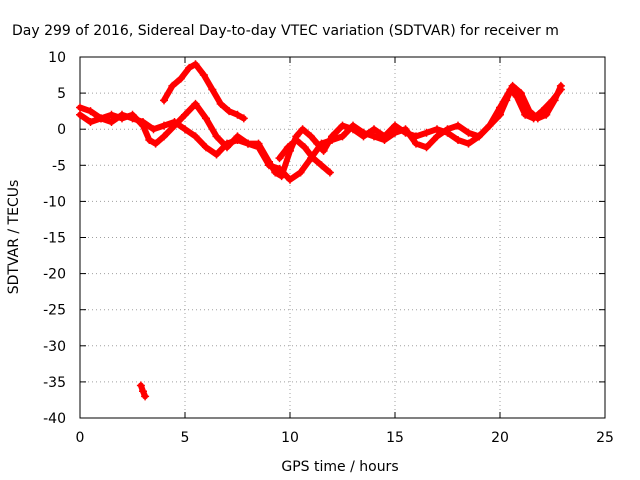 The width and height of the screenshot is (640, 480). Describe the element at coordinates (54, 419) in the screenshot. I see `y-tick-label: -40` at that location.